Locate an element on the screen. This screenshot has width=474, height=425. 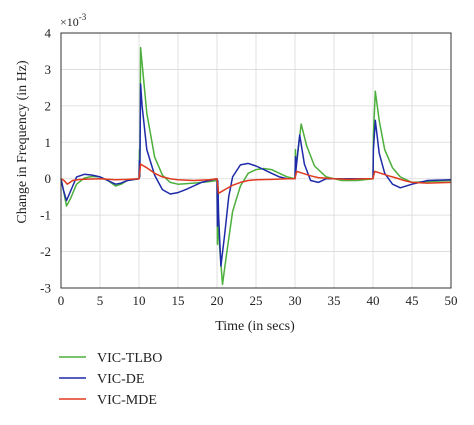
y-tick-label: -1 is located at coordinates (45, 215).